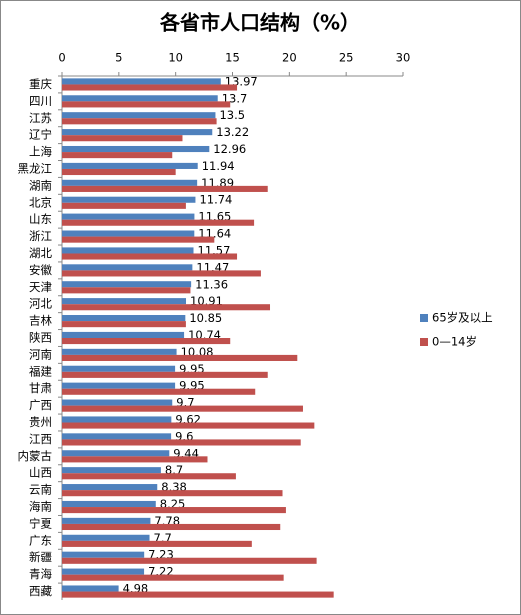  Describe the element at coordinates (40, 388) in the screenshot. I see `y-tick-label: 甘肃` at that location.